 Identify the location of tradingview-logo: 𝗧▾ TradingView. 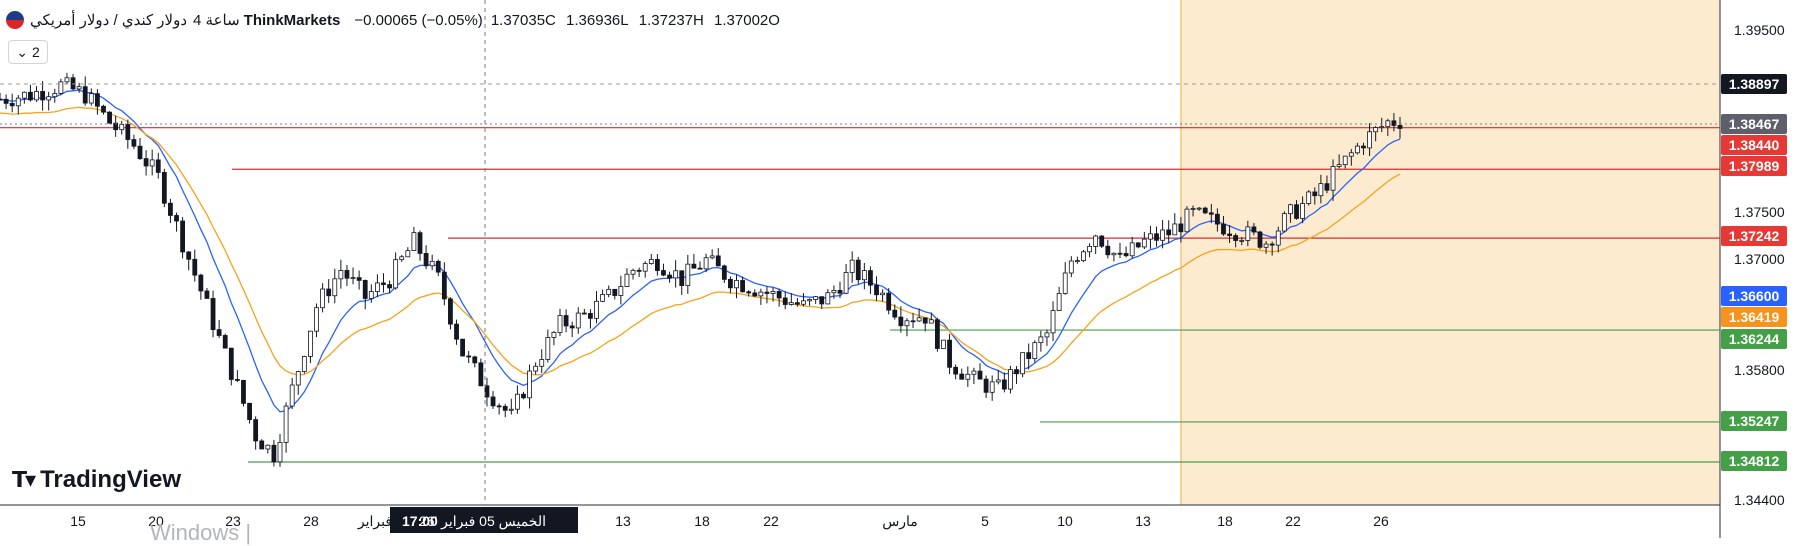
(96, 480).